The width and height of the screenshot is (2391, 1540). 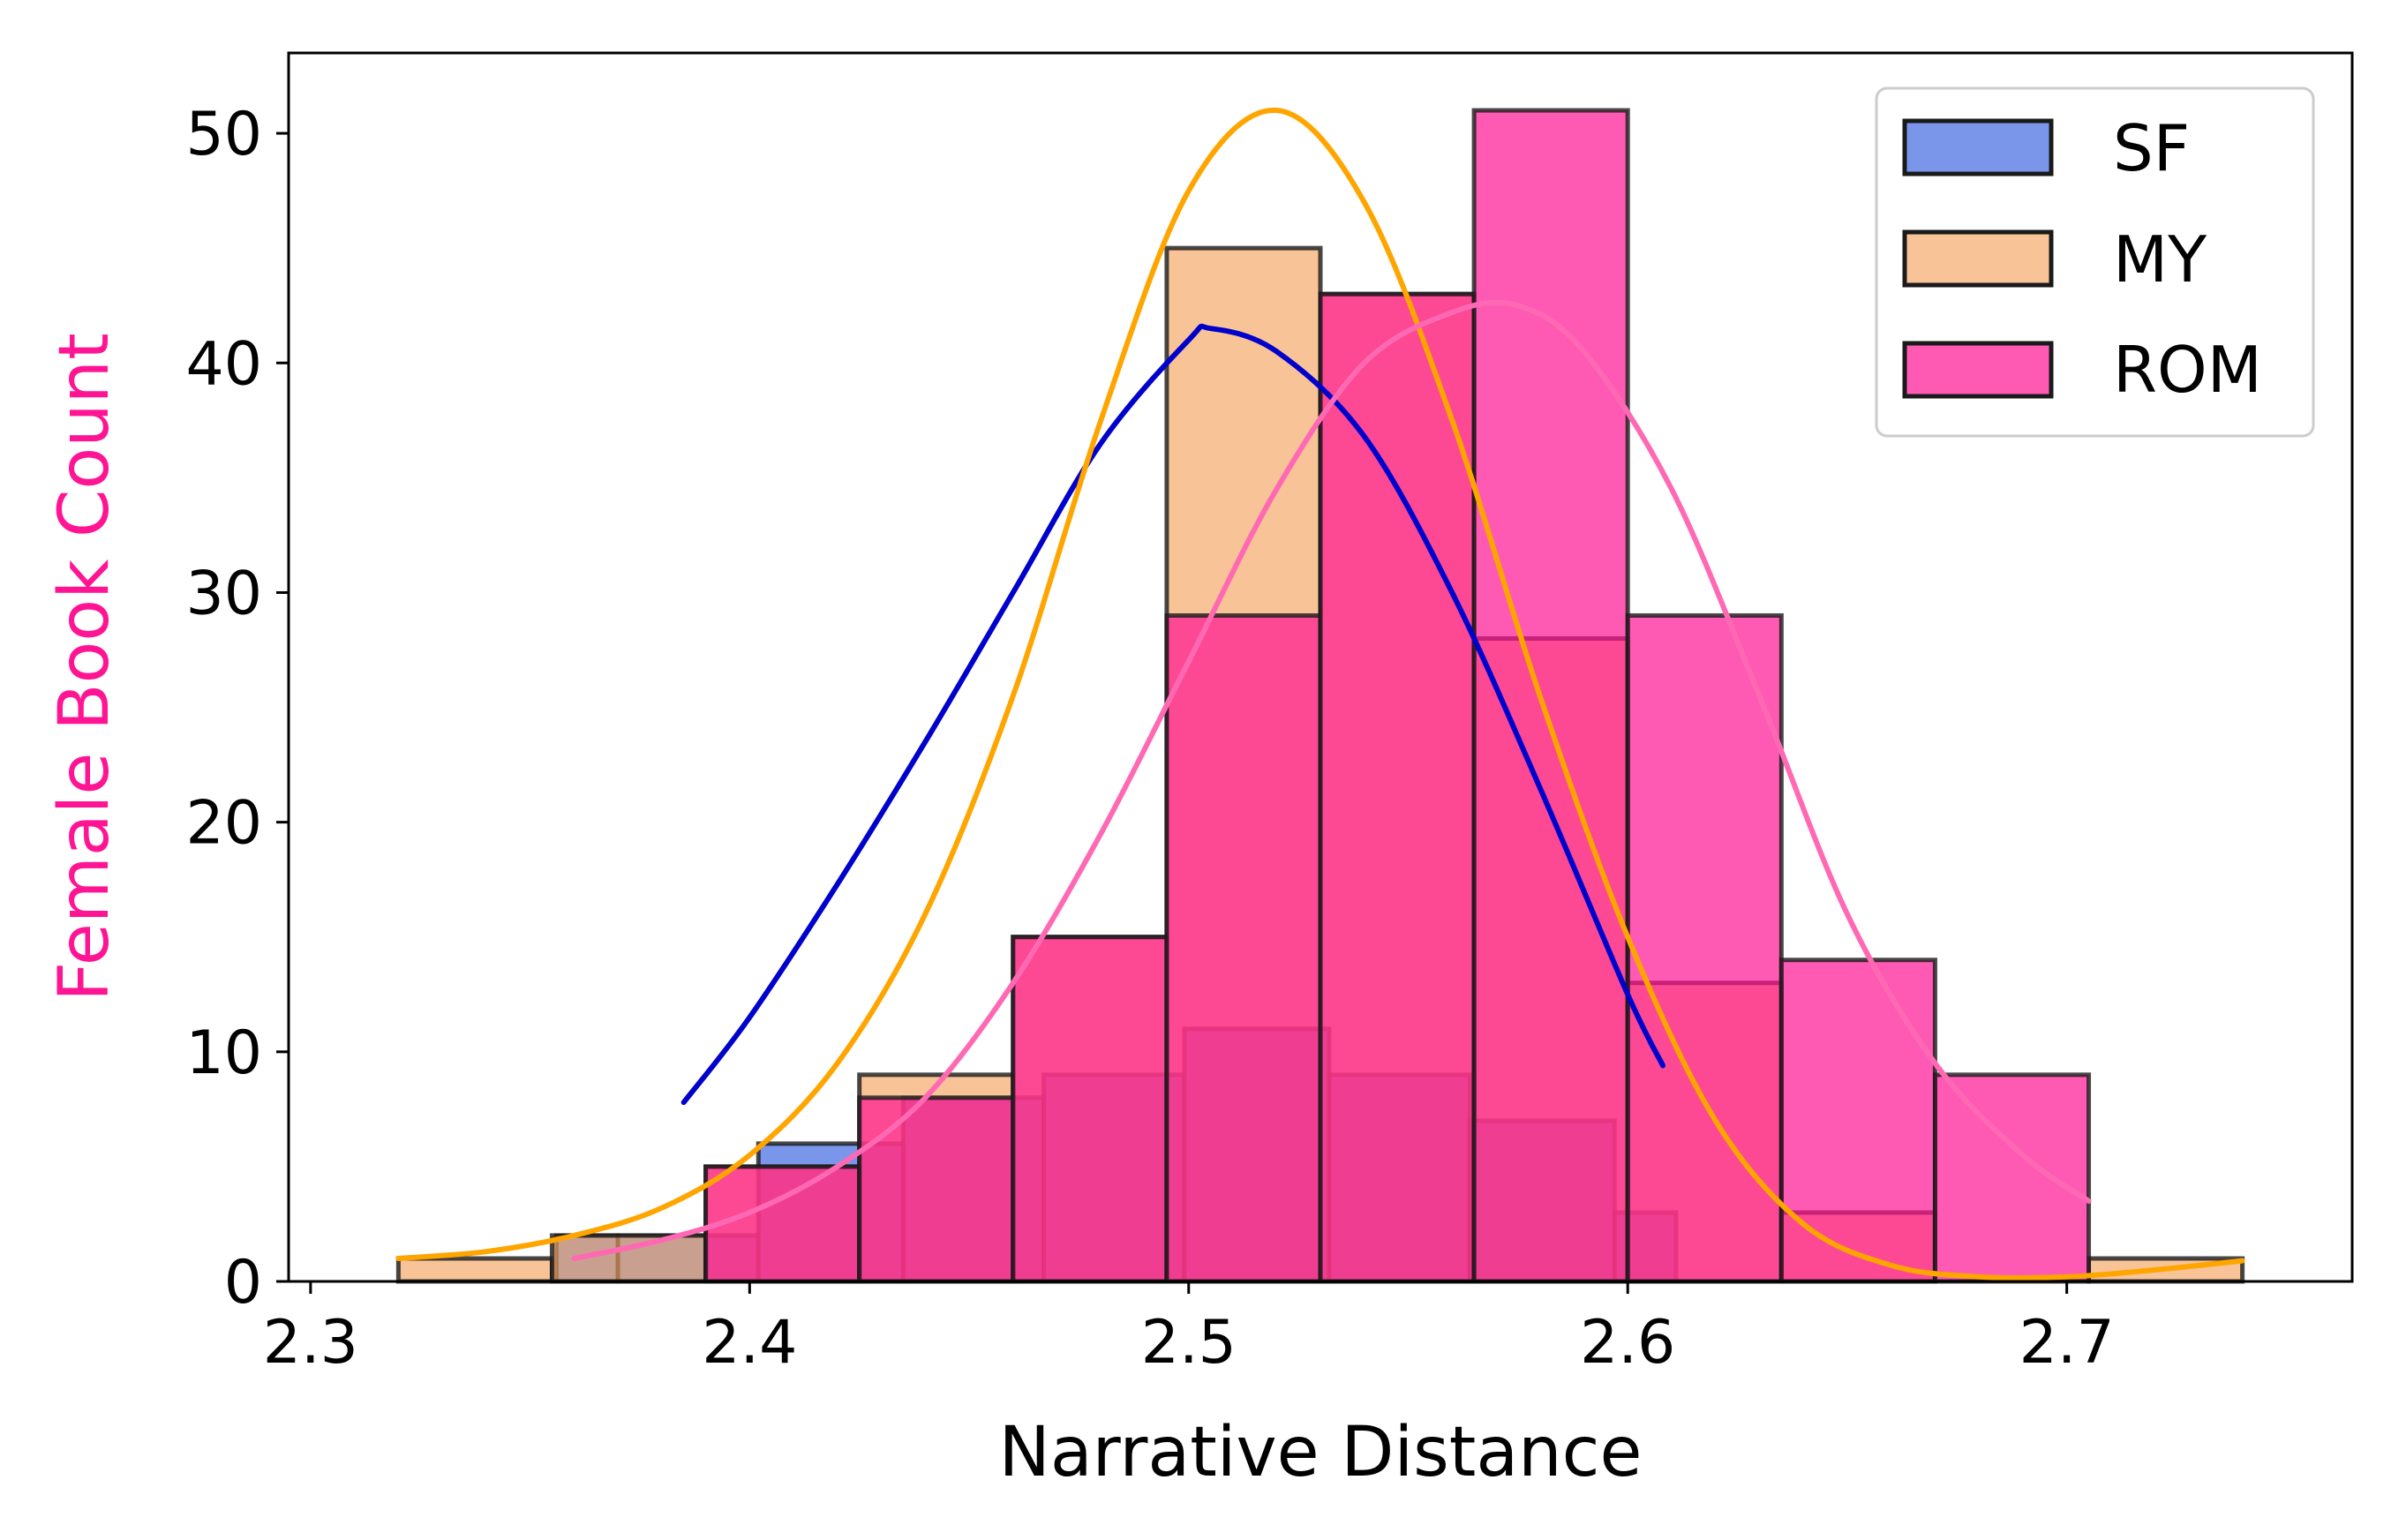 What do you see at coordinates (750, 1343) in the screenshot?
I see `x-tick-label: 2.4` at bounding box center [750, 1343].